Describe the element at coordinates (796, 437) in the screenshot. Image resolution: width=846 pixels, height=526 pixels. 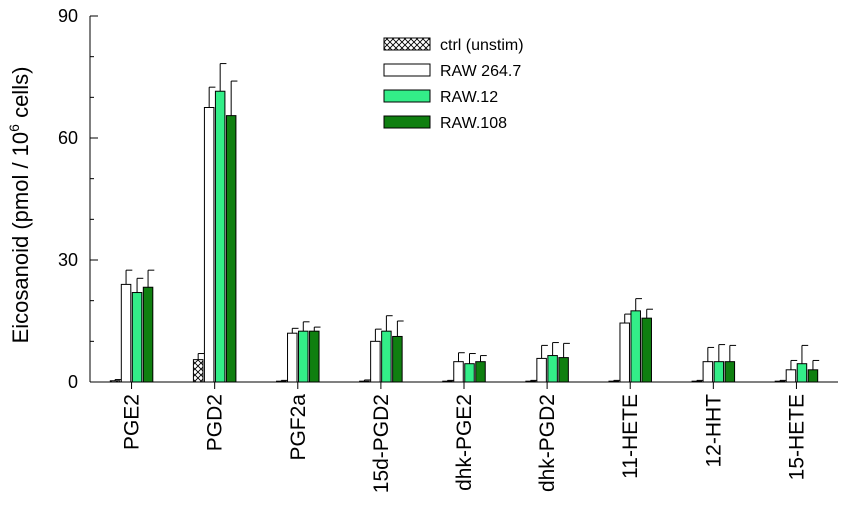
I see `x-tick-label: 15-HETE` at that location.